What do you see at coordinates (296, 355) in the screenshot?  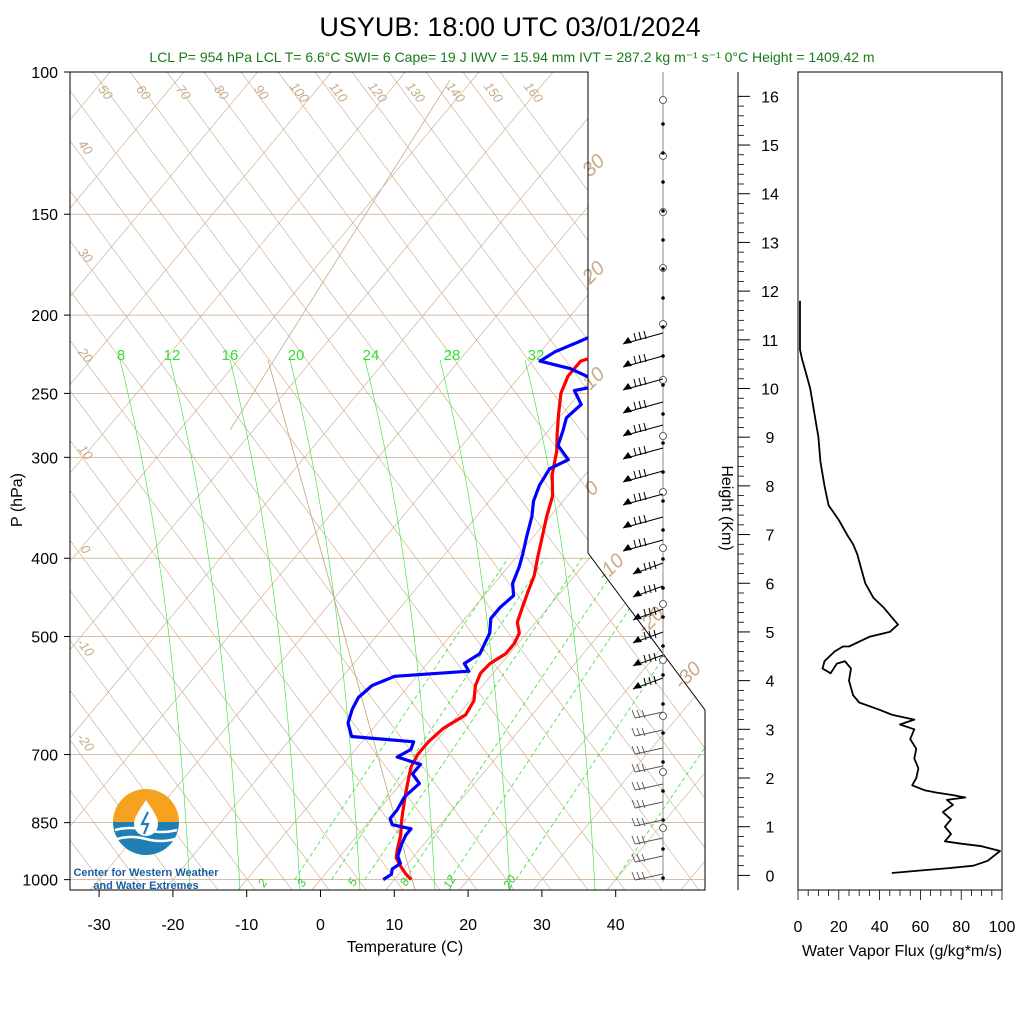 I see `mixing-ratio-label-top: 20` at bounding box center [296, 355].